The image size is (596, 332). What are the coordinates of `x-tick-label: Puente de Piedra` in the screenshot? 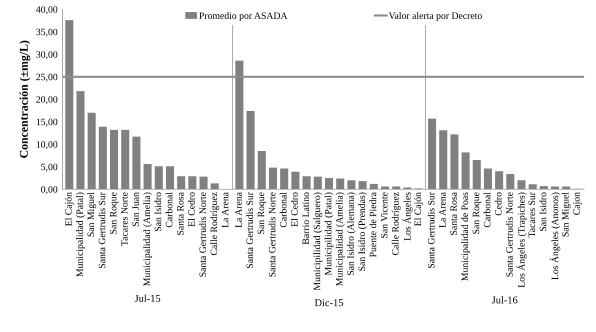 It's located at (372, 225).